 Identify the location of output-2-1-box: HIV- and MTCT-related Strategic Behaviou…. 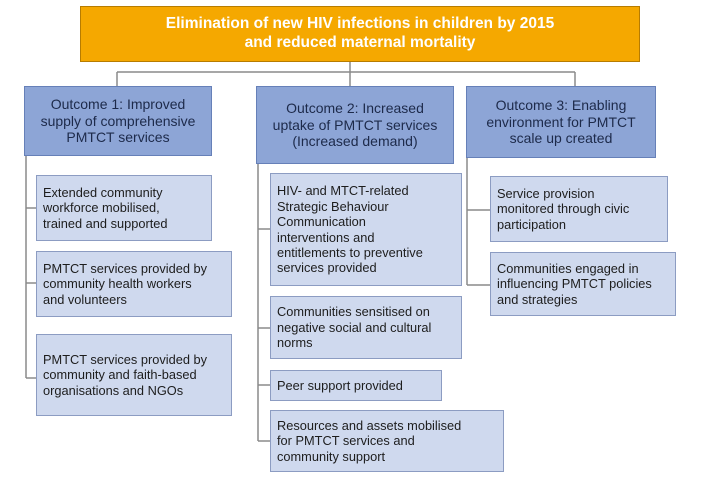
(366, 229).